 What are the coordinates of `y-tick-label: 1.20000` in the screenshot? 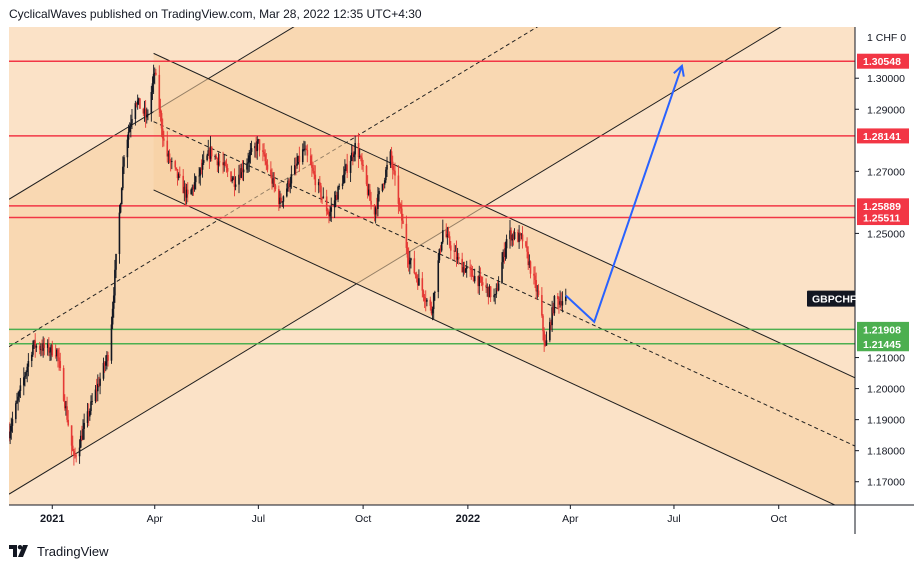 It's located at (886, 390).